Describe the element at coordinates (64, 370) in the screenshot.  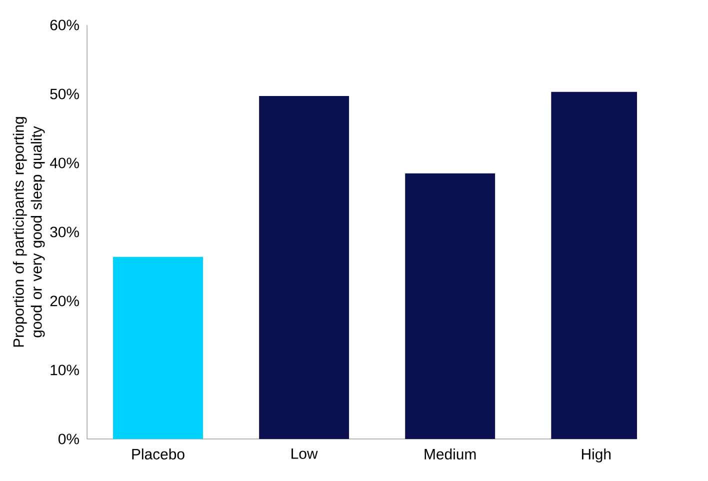
I see `y-tick-label: 10%` at that location.